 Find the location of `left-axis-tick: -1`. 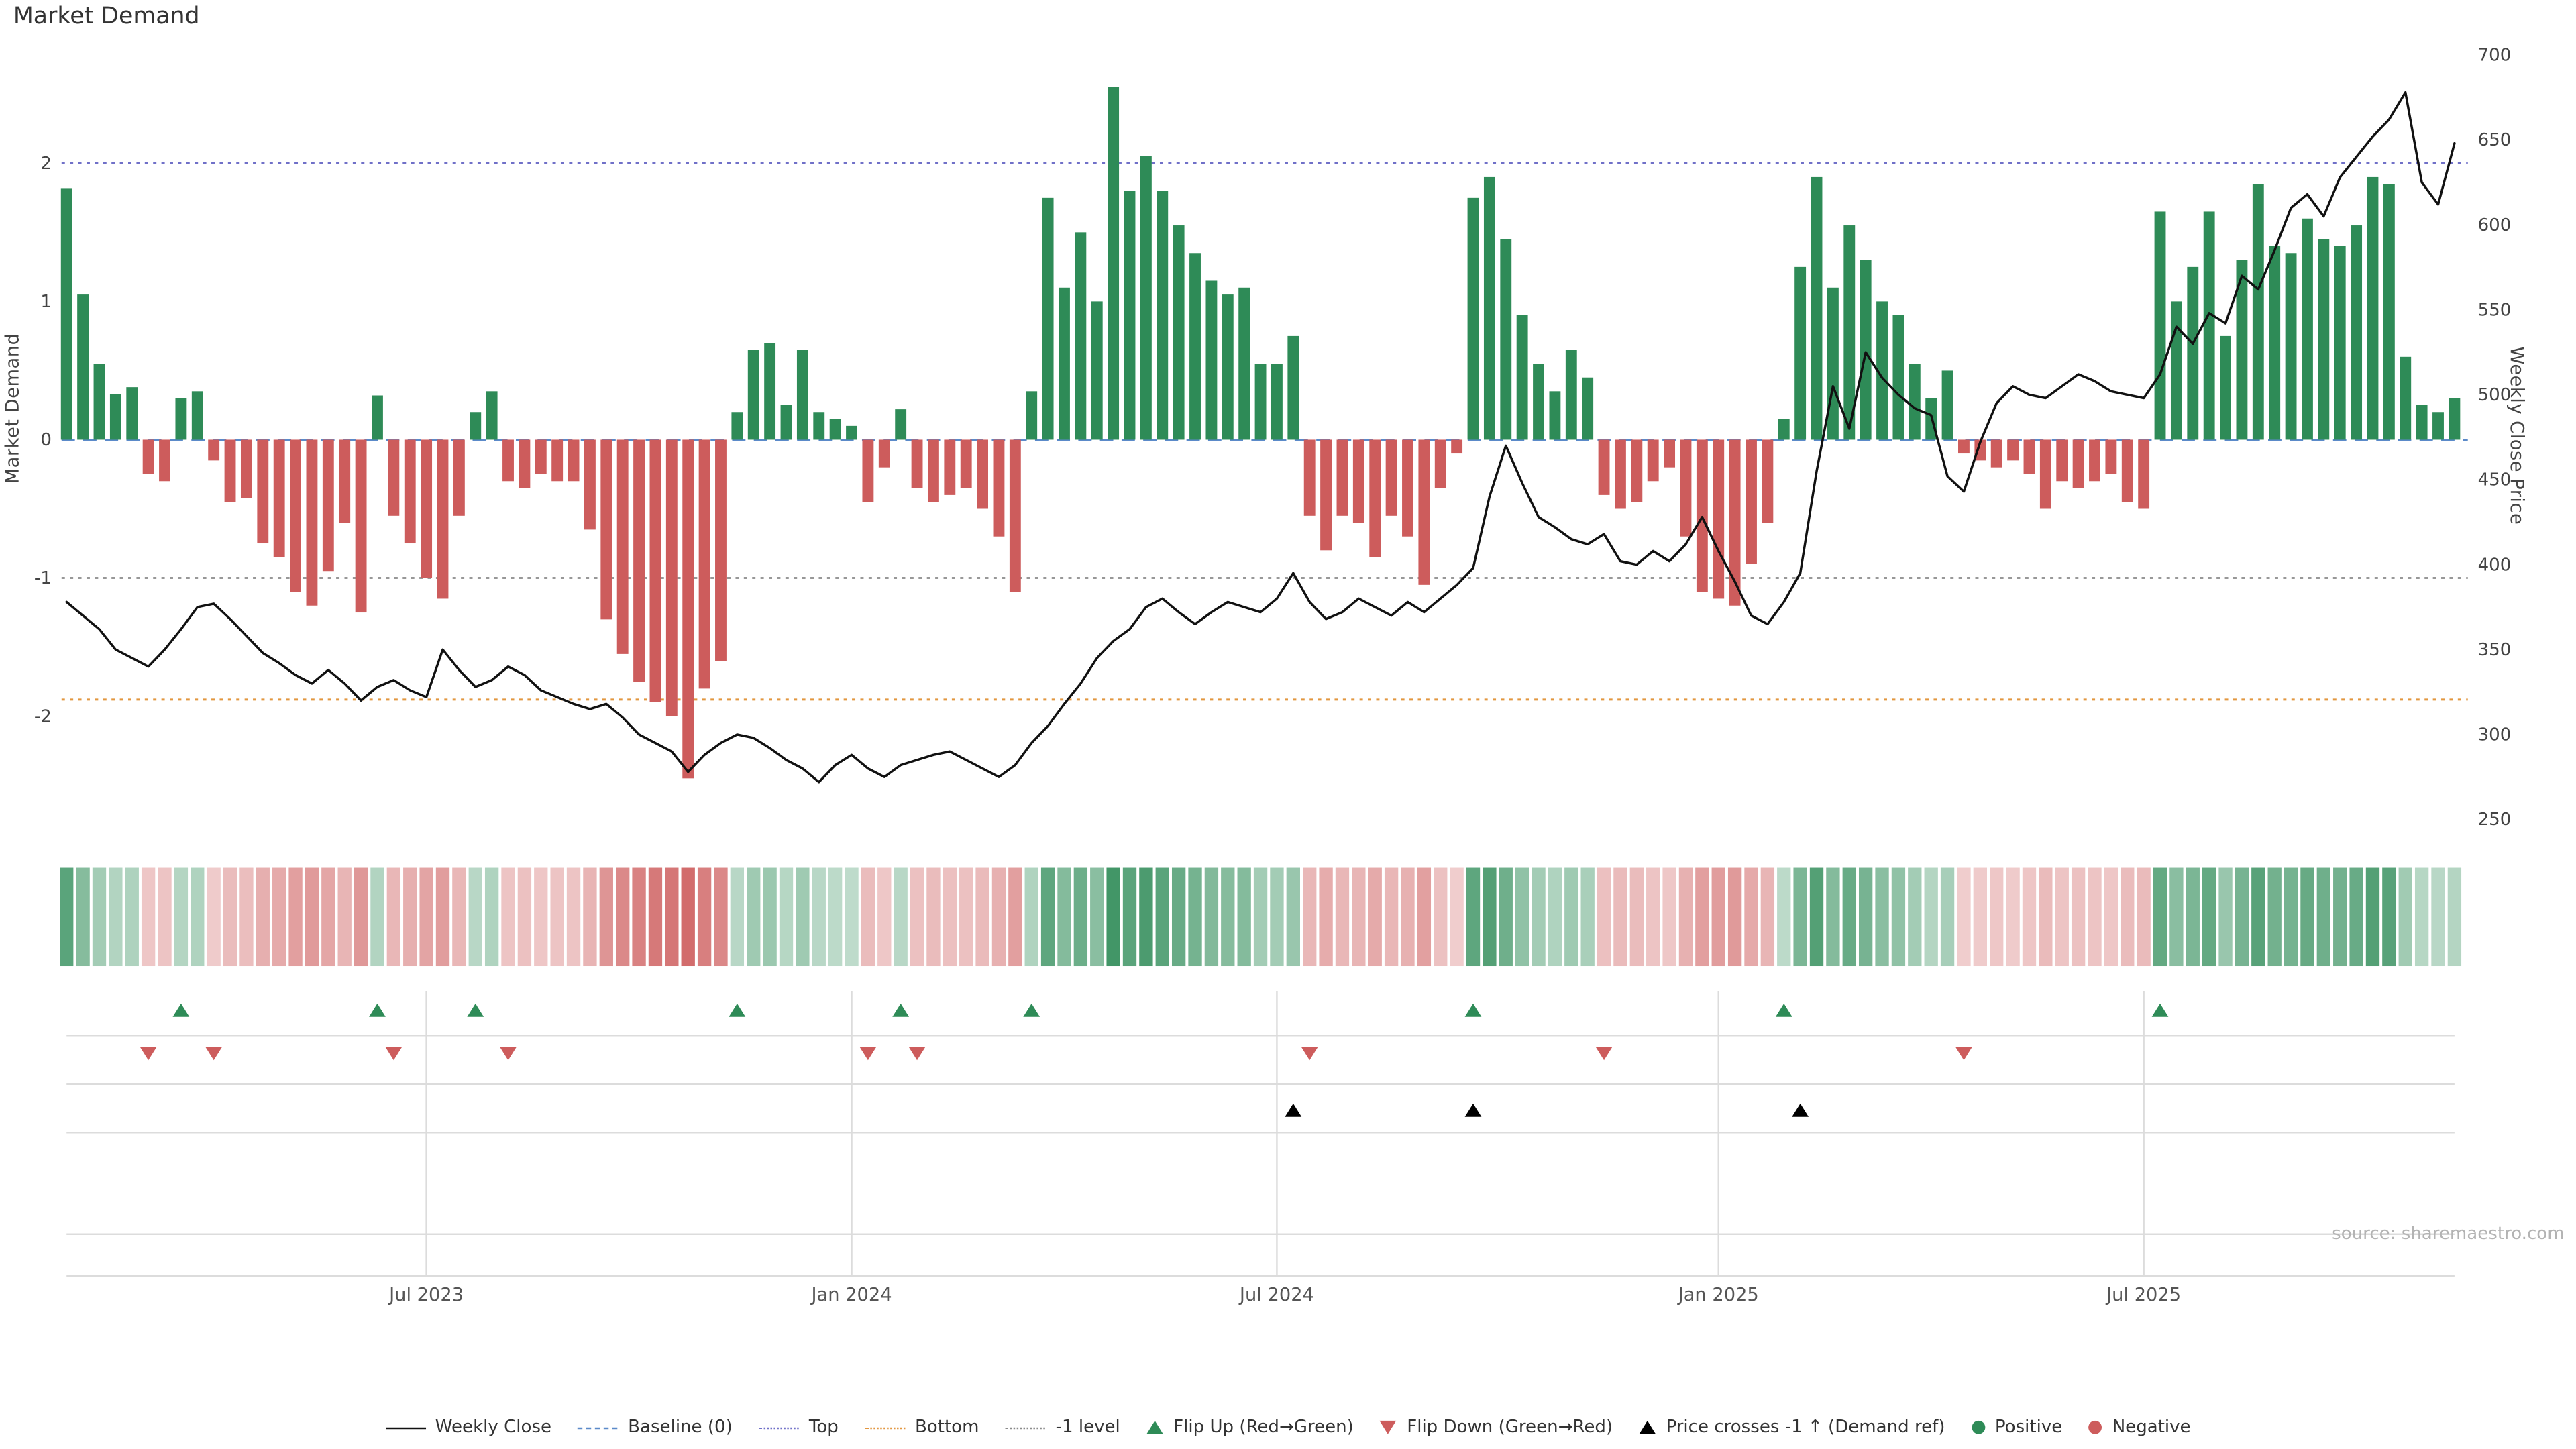

left-axis-tick: -1 is located at coordinates (43, 578).